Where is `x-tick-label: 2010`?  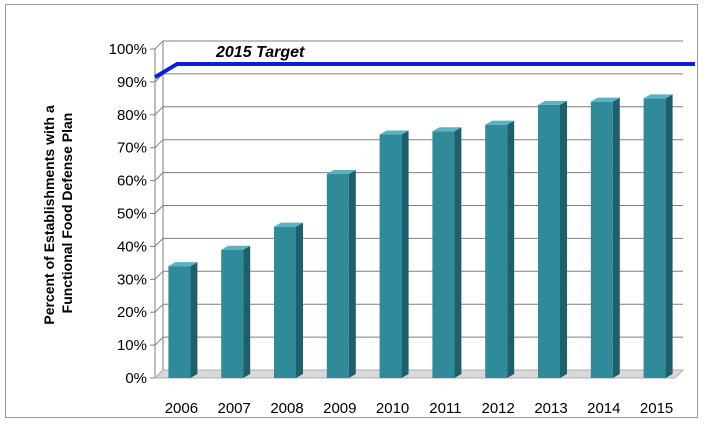 x-tick-label: 2010 is located at coordinates (392, 408).